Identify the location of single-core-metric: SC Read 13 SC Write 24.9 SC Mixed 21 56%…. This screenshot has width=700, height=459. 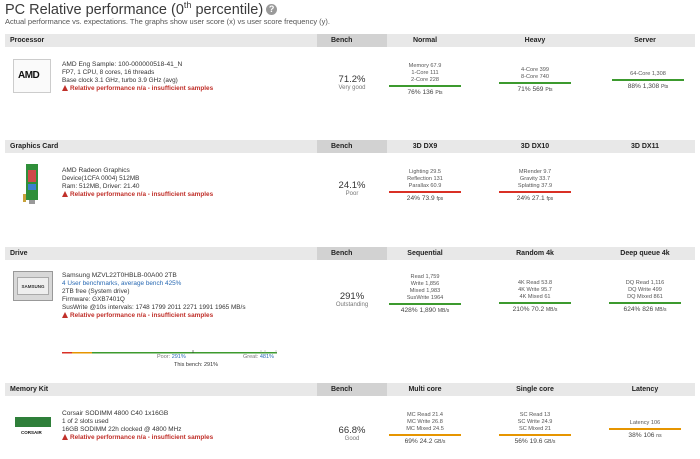
(535, 429).